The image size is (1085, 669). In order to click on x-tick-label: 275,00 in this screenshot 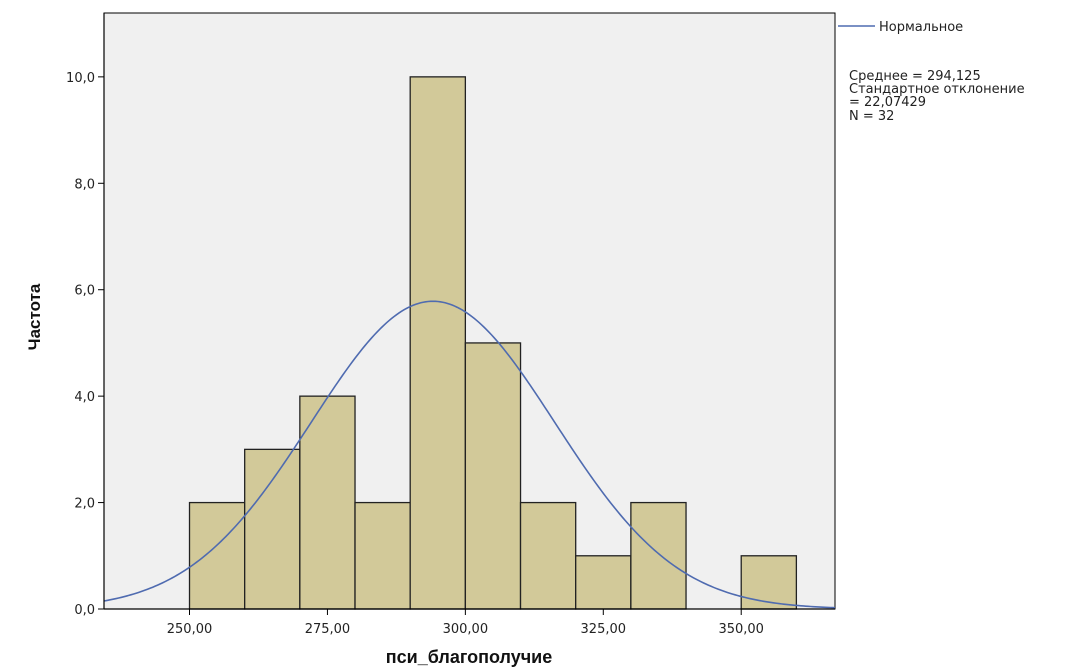, I will do `click(328, 629)`.